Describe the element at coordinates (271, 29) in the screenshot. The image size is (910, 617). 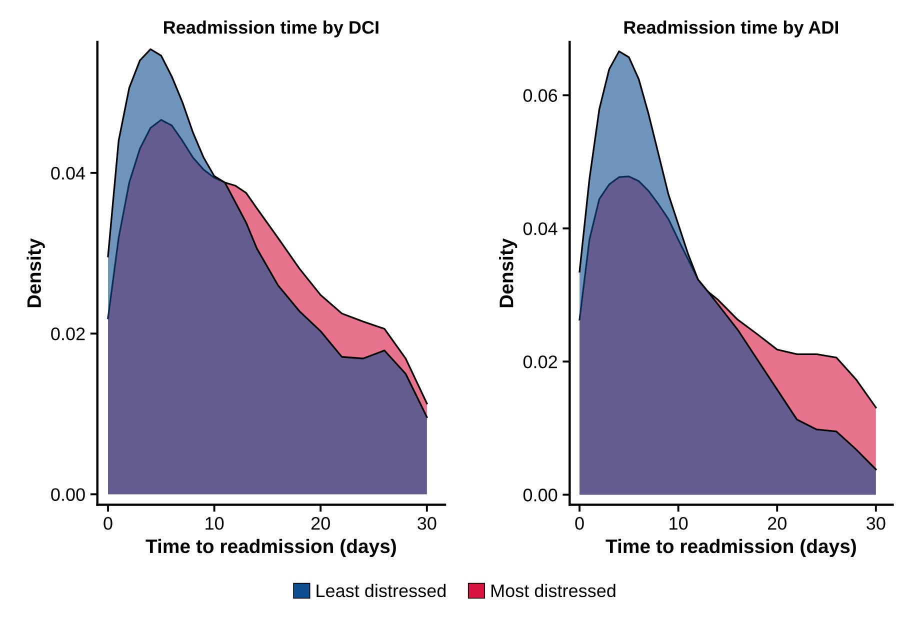
I see `chart-title: Readmission time by DCI` at that location.